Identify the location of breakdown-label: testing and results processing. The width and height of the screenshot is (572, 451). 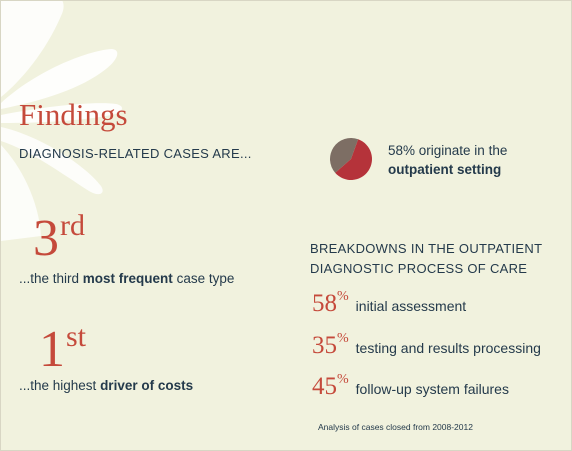
(448, 348).